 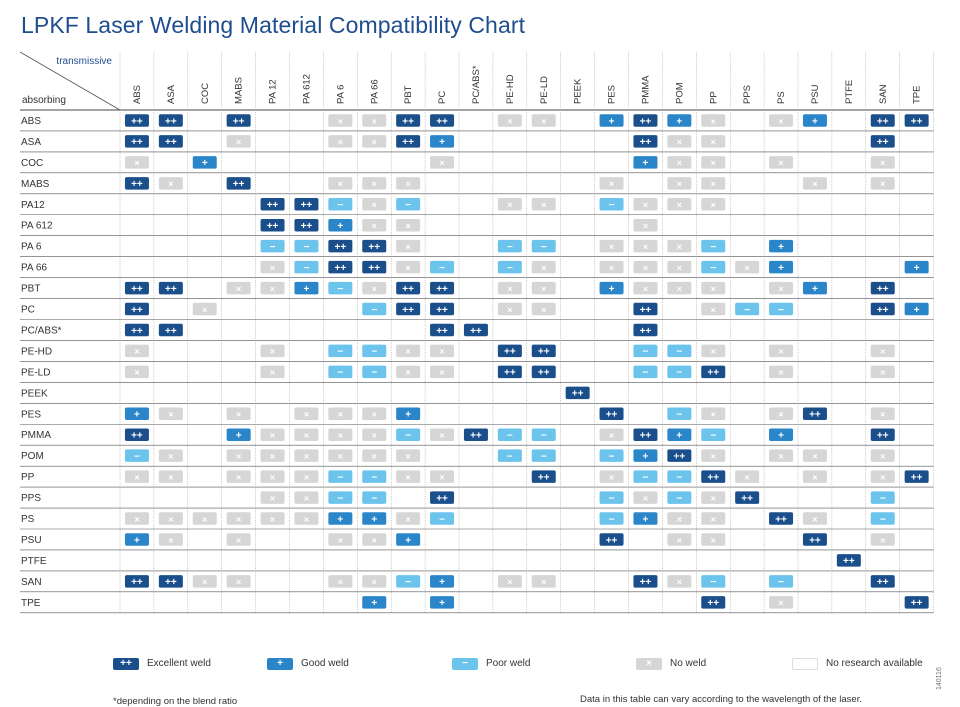 I want to click on row-label: PA 612, so click(x=37, y=226).